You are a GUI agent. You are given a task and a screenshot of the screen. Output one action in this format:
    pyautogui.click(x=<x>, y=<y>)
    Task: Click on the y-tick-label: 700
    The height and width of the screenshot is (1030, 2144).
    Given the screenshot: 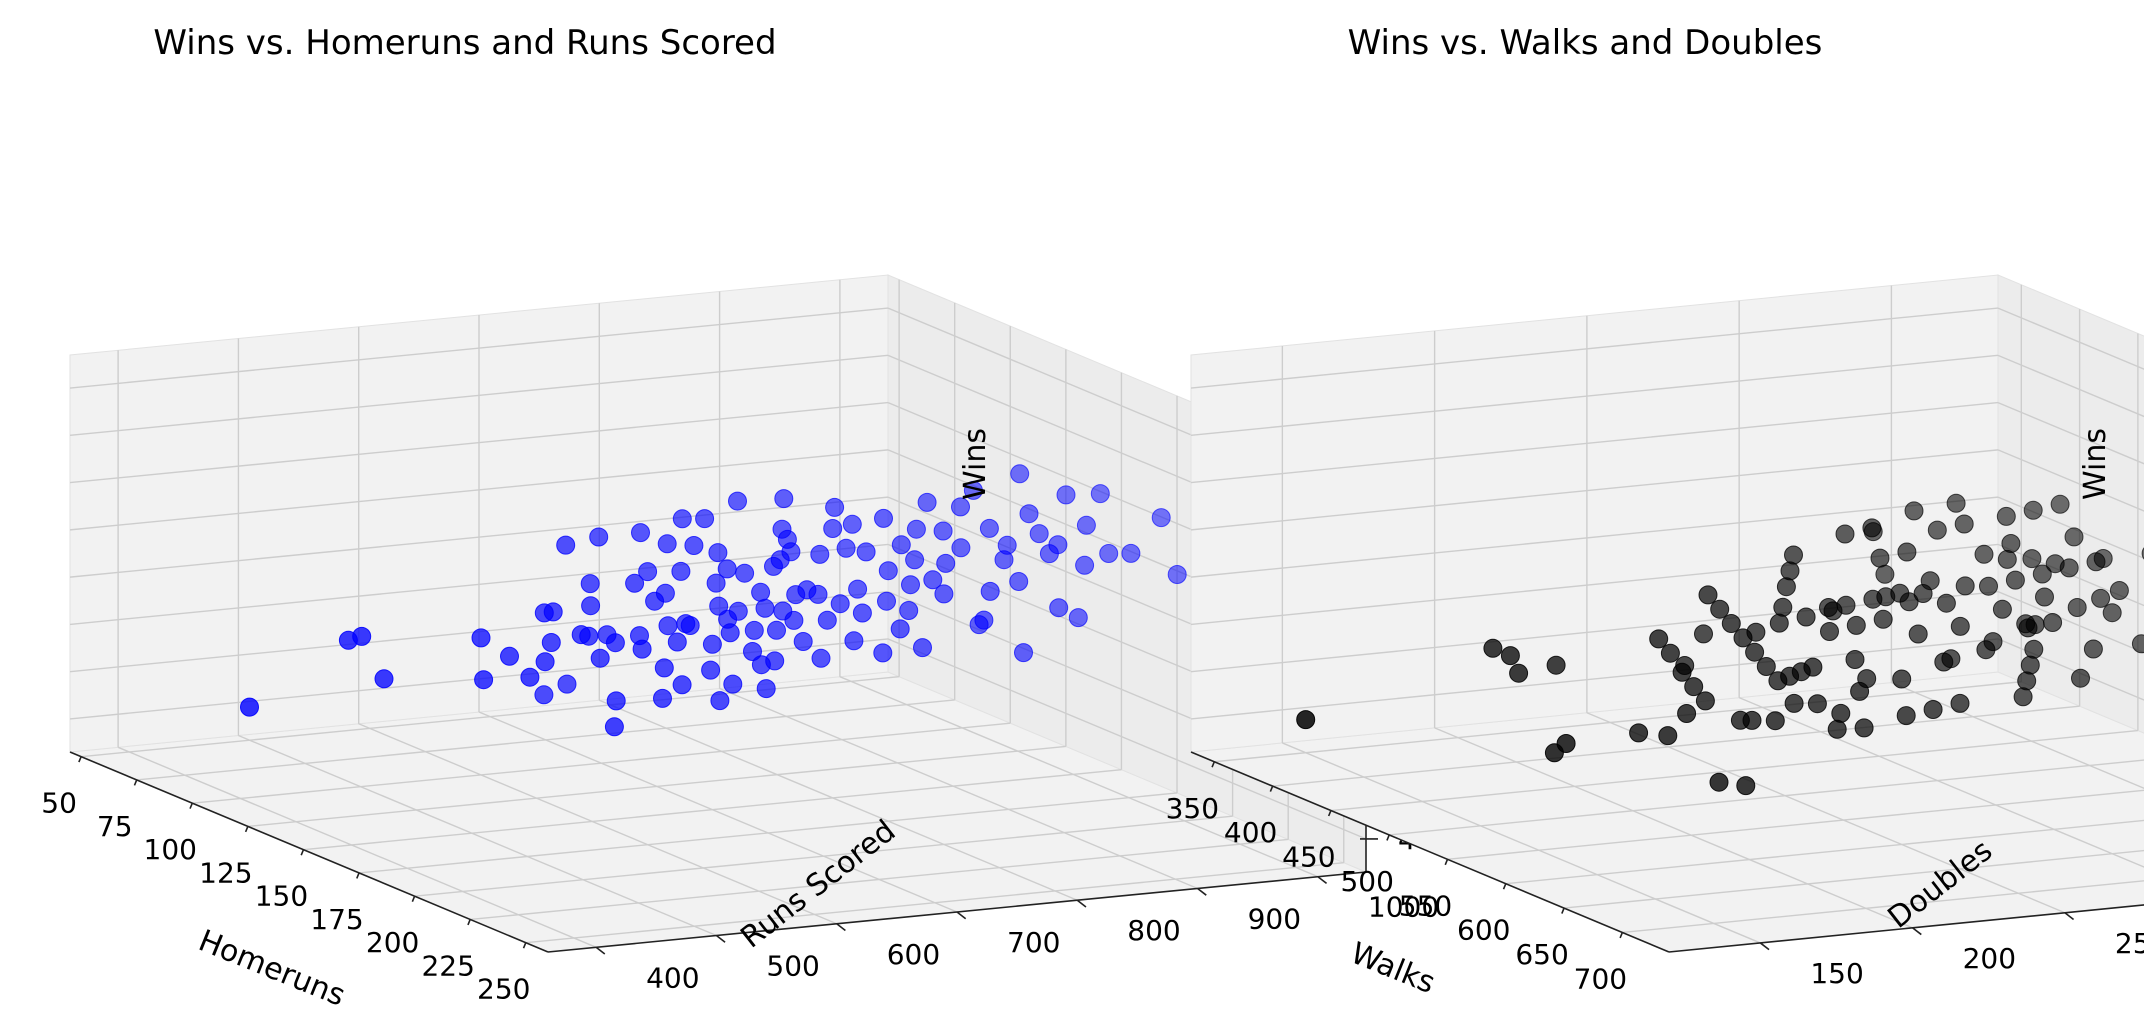 What is the action you would take?
    pyautogui.click(x=1033, y=942)
    